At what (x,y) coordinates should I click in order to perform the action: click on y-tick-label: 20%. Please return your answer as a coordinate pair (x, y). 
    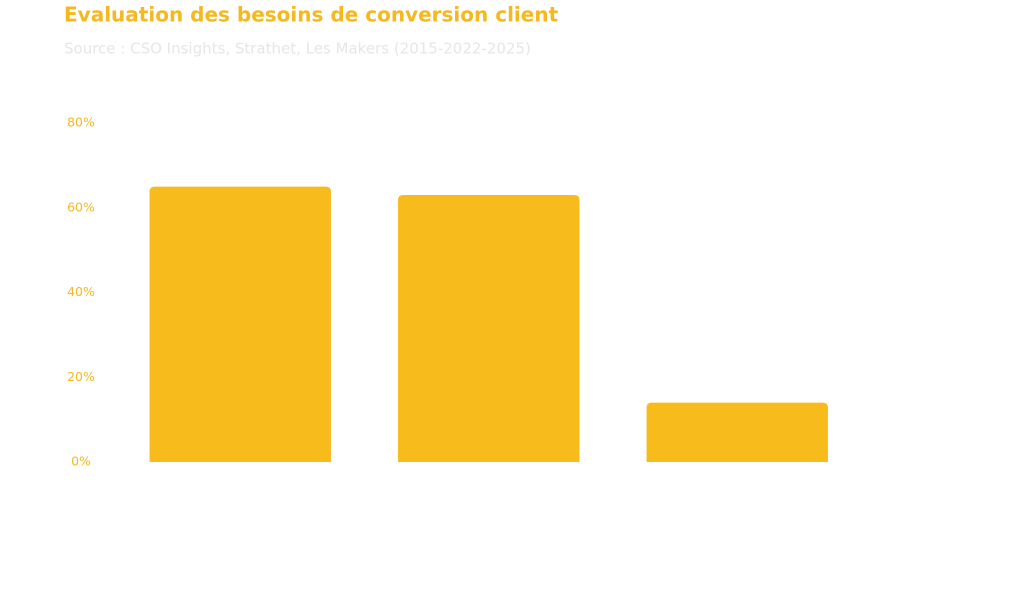
    Looking at the image, I should click on (81, 376).